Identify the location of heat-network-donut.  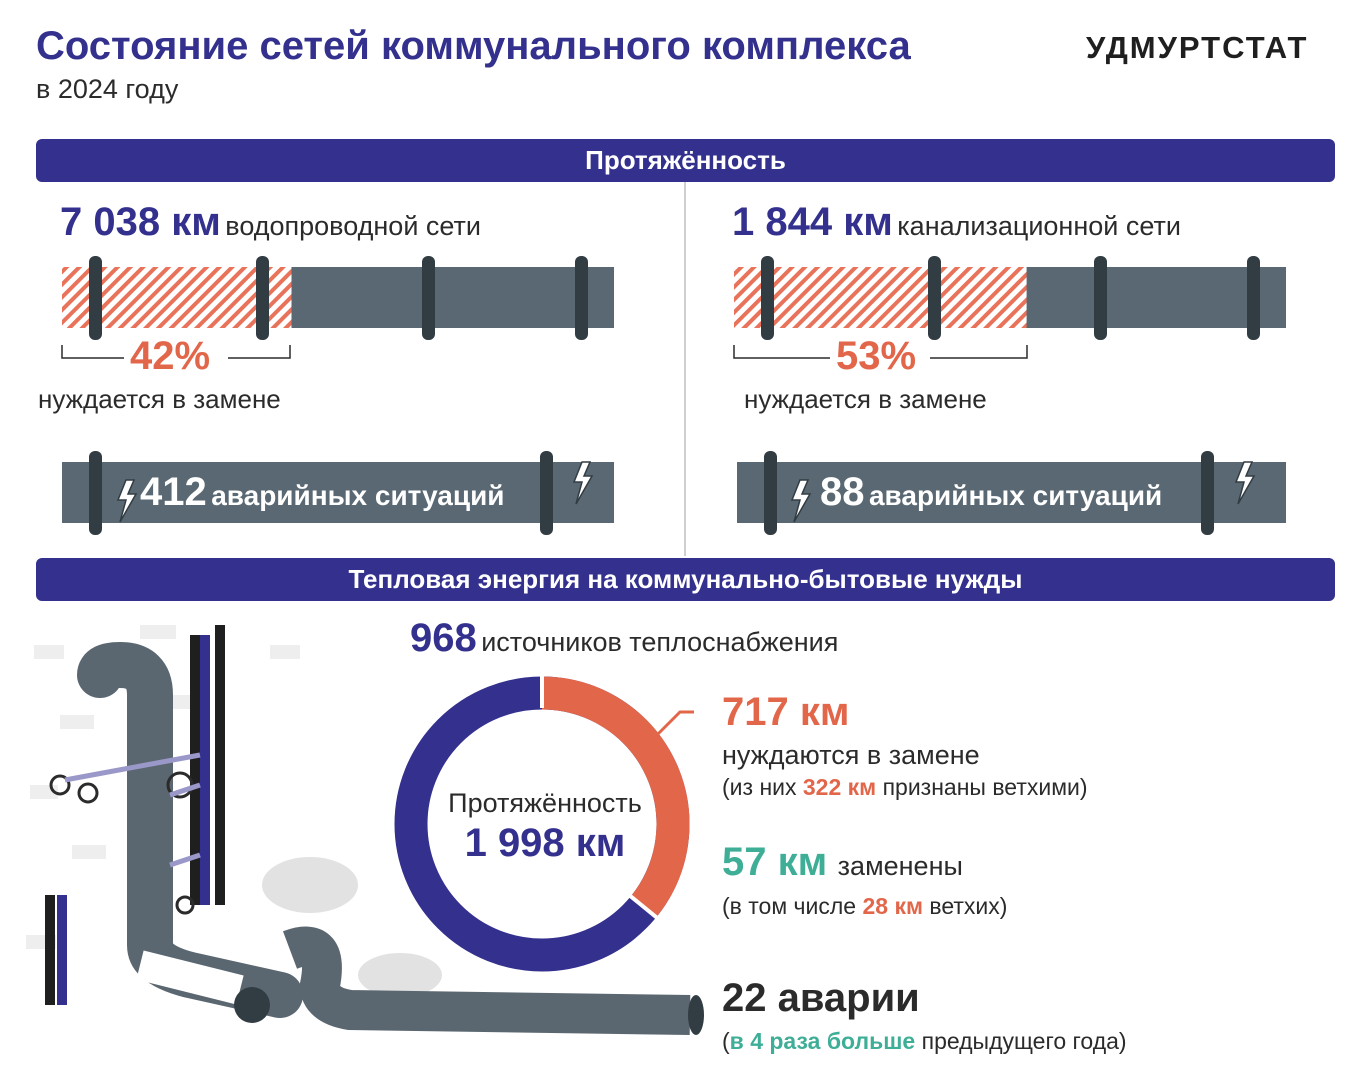
(544, 824).